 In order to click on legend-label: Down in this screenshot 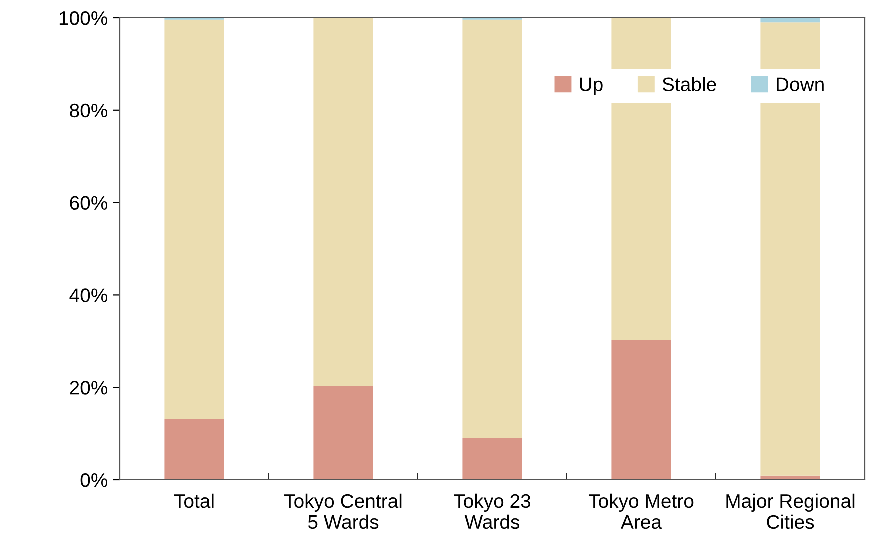, I will do `click(800, 85)`.